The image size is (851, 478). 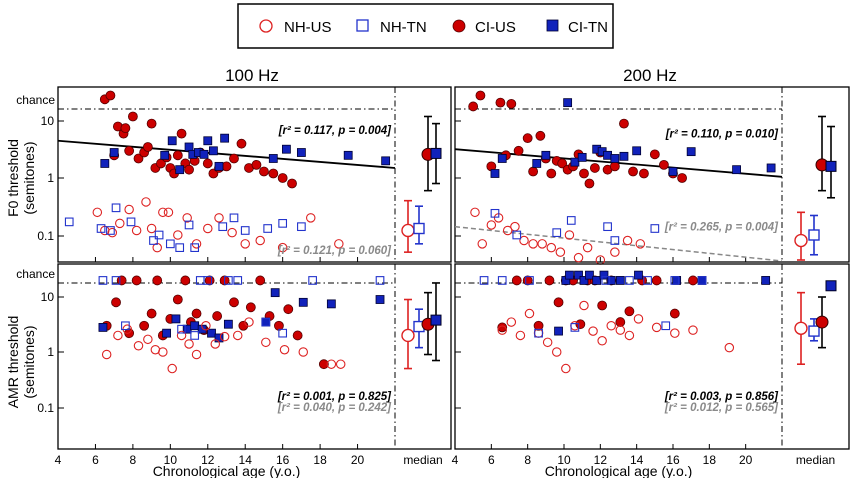 What do you see at coordinates (58, 460) in the screenshot?
I see `x-tick-label: 4` at bounding box center [58, 460].